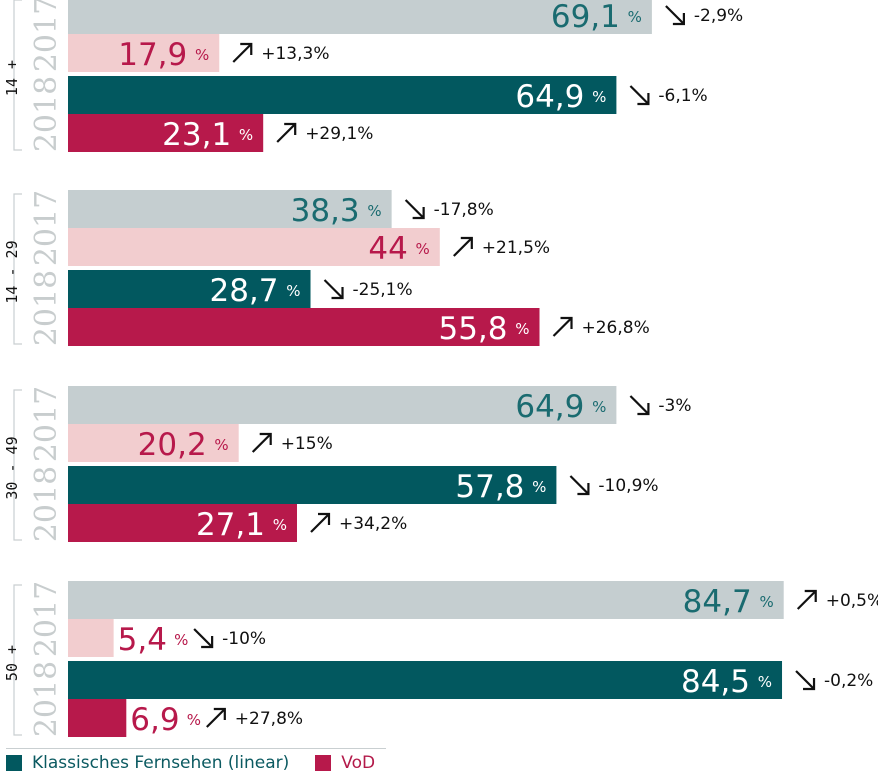  Describe the element at coordinates (269, 719) in the screenshot. I see `change-label: +27,8%` at that location.